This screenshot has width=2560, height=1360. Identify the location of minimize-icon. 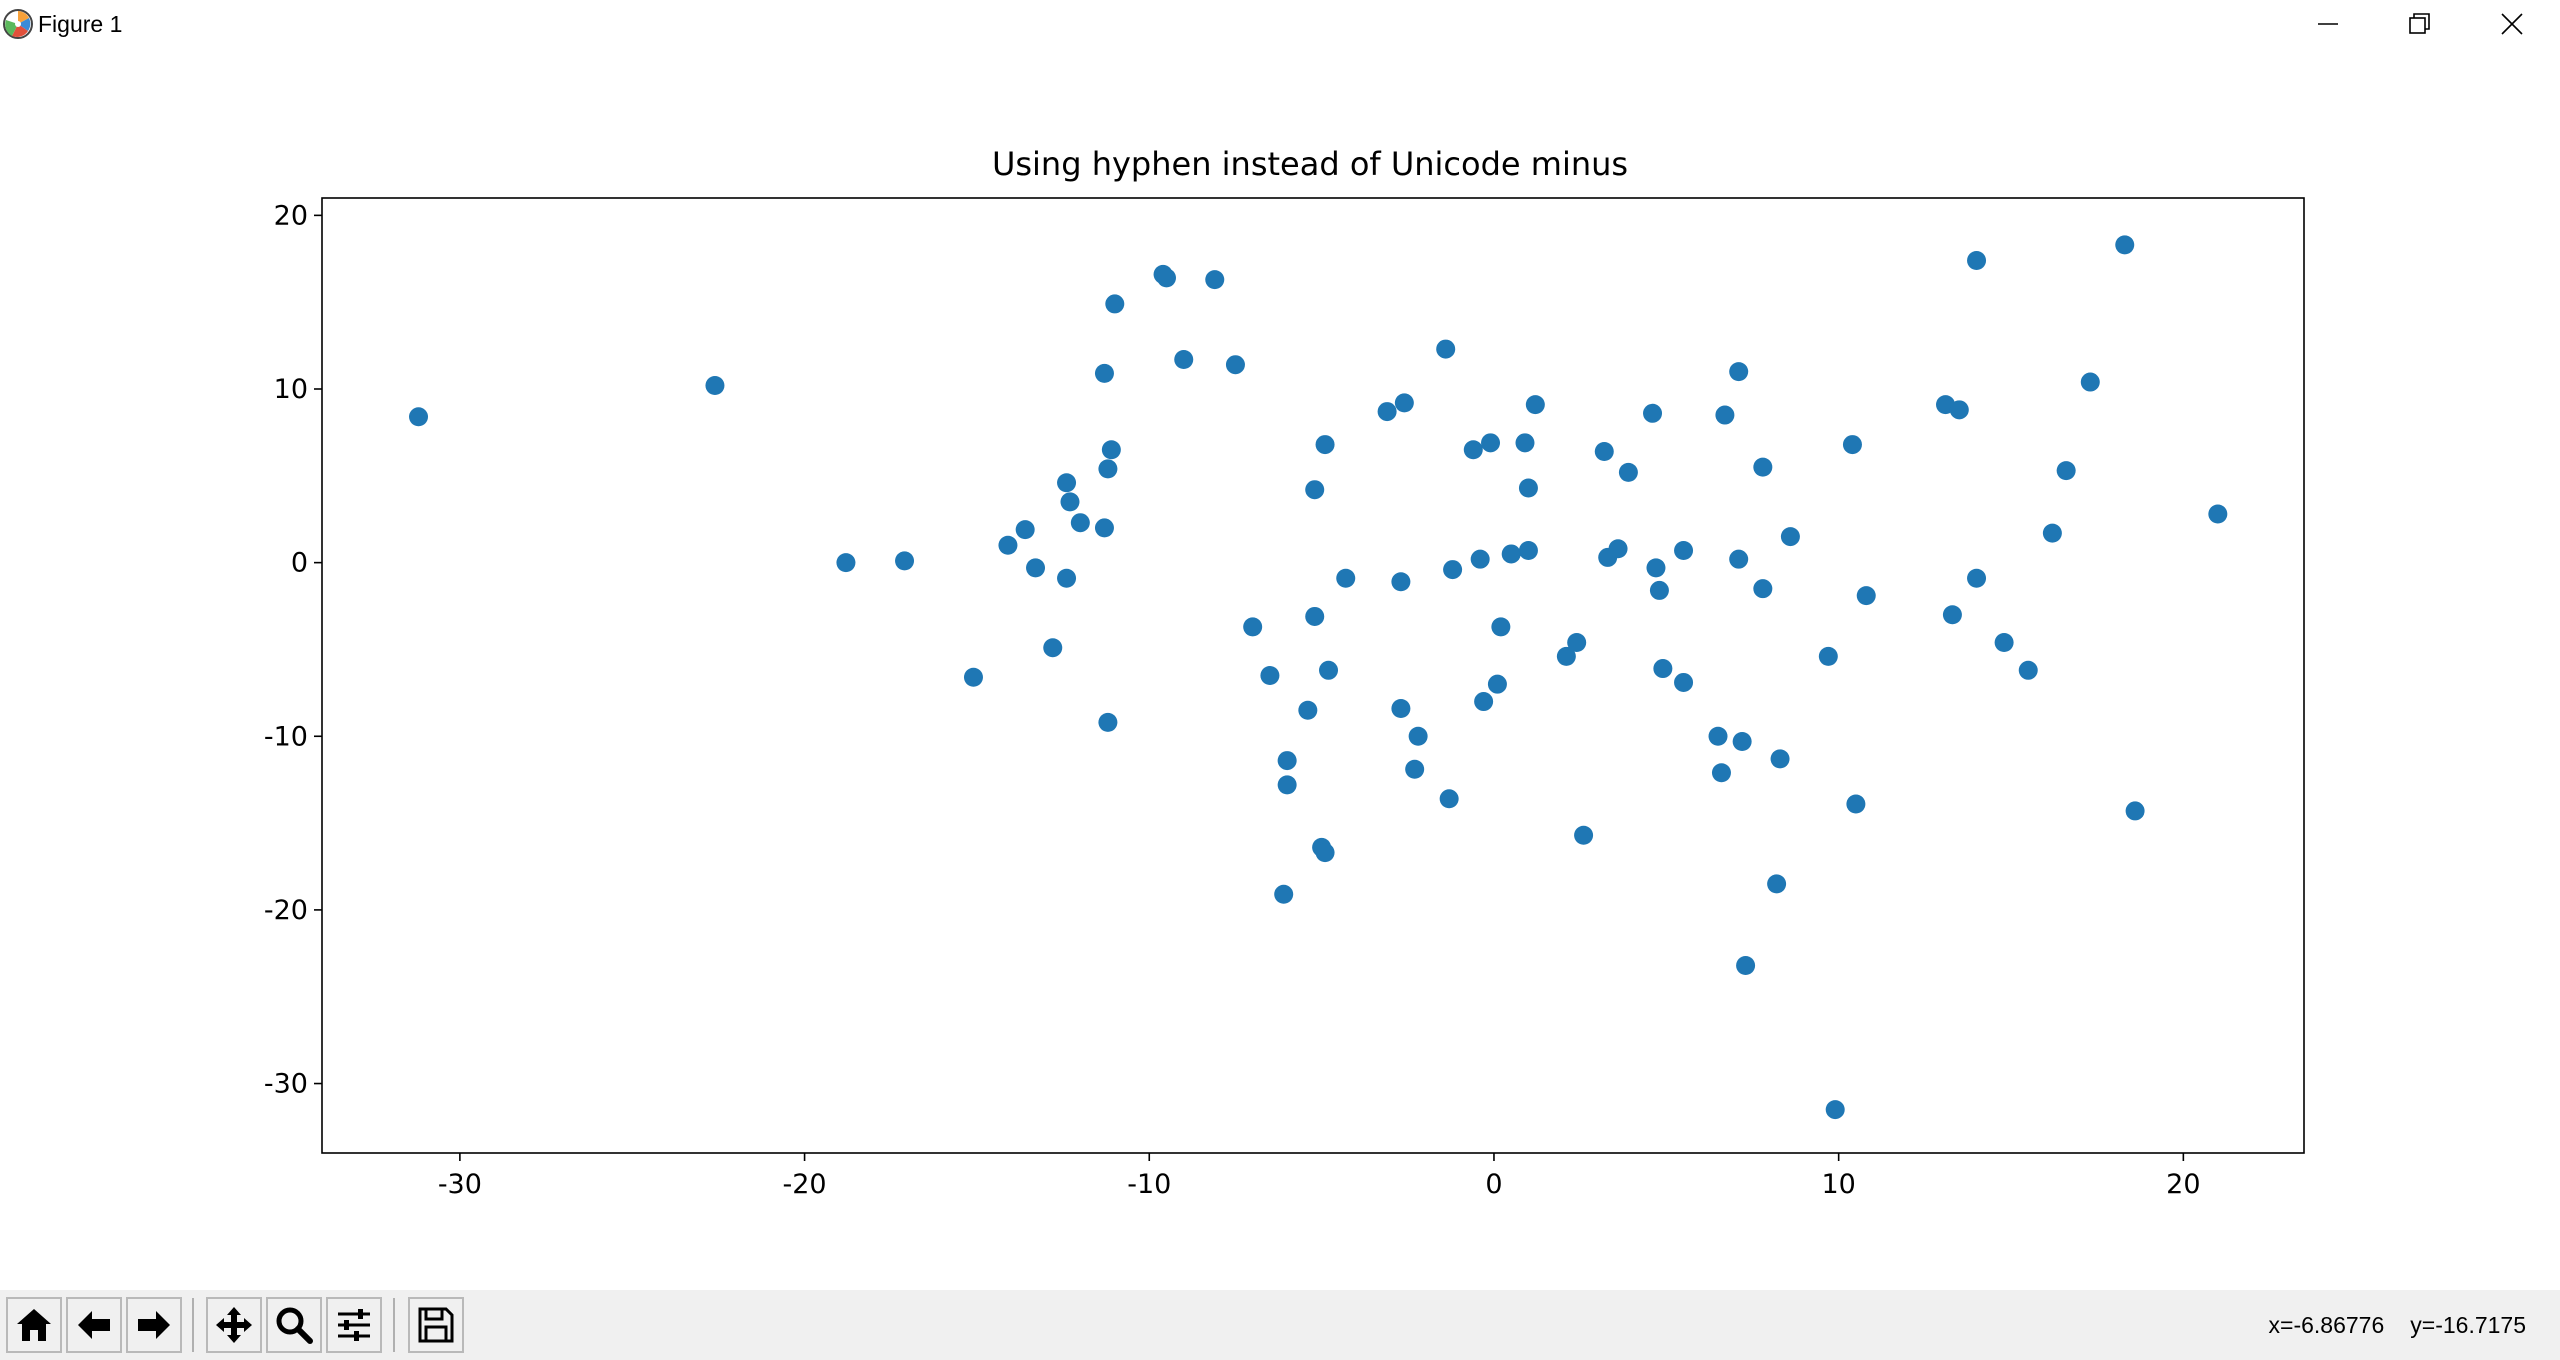
(2328, 24).